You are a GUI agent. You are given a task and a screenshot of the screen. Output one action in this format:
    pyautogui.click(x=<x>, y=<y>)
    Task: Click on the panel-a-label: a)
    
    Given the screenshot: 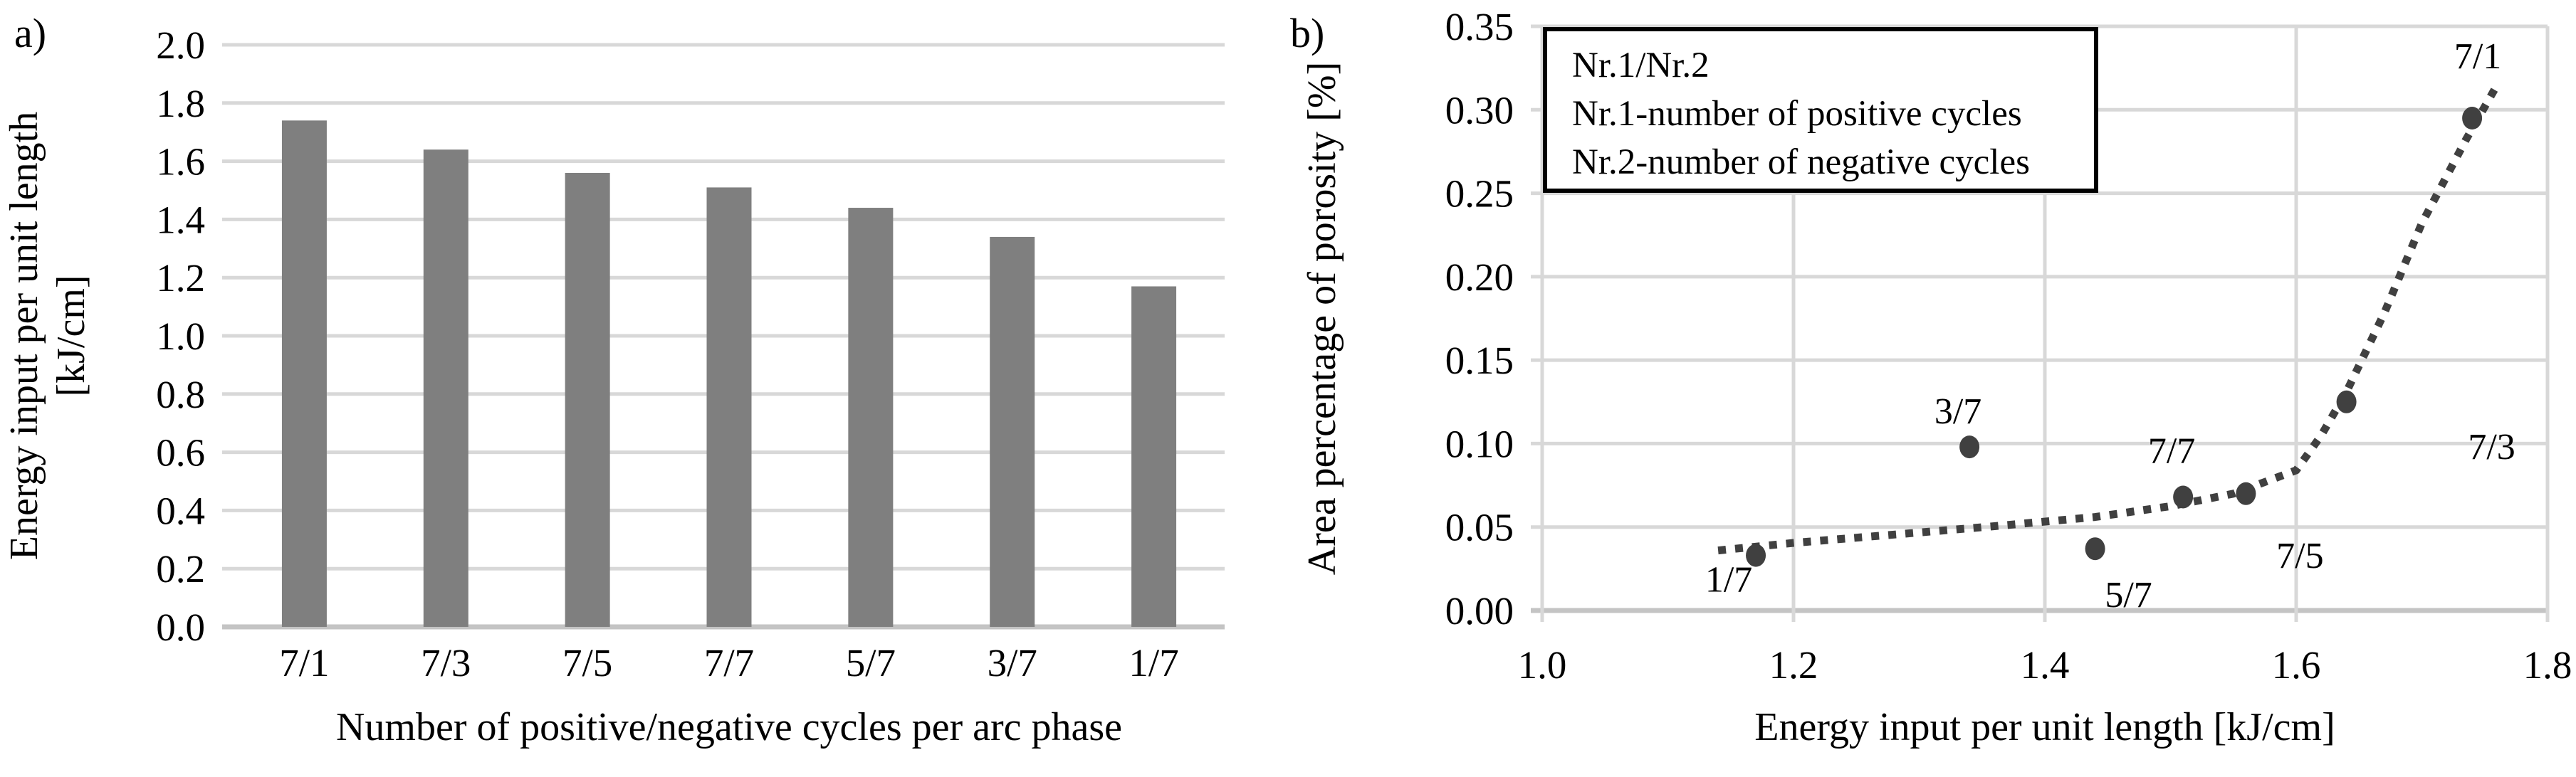 What is the action you would take?
    pyautogui.click(x=30, y=33)
    